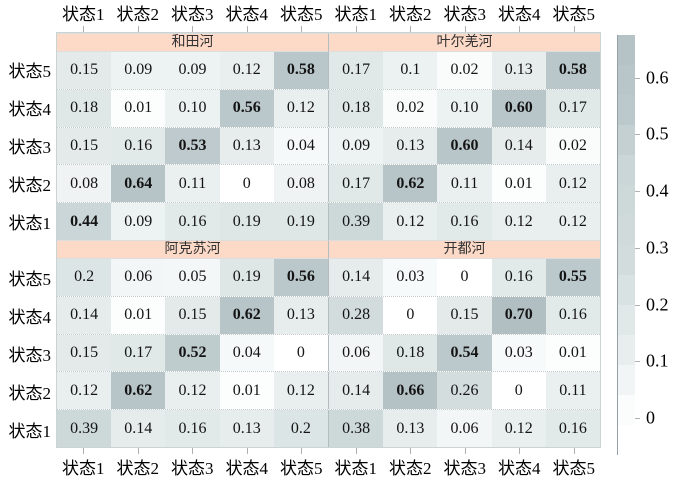 Image resolution: width=676 pixels, height=489 pixels. What do you see at coordinates (84, 221) in the screenshot?
I see `heatmap-cell: 0.44` at bounding box center [84, 221].